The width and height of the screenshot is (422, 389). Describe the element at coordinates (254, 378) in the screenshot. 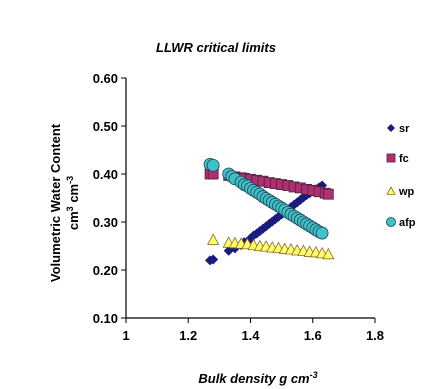

I see `x-label-base: Bulk density g cm` at that location.